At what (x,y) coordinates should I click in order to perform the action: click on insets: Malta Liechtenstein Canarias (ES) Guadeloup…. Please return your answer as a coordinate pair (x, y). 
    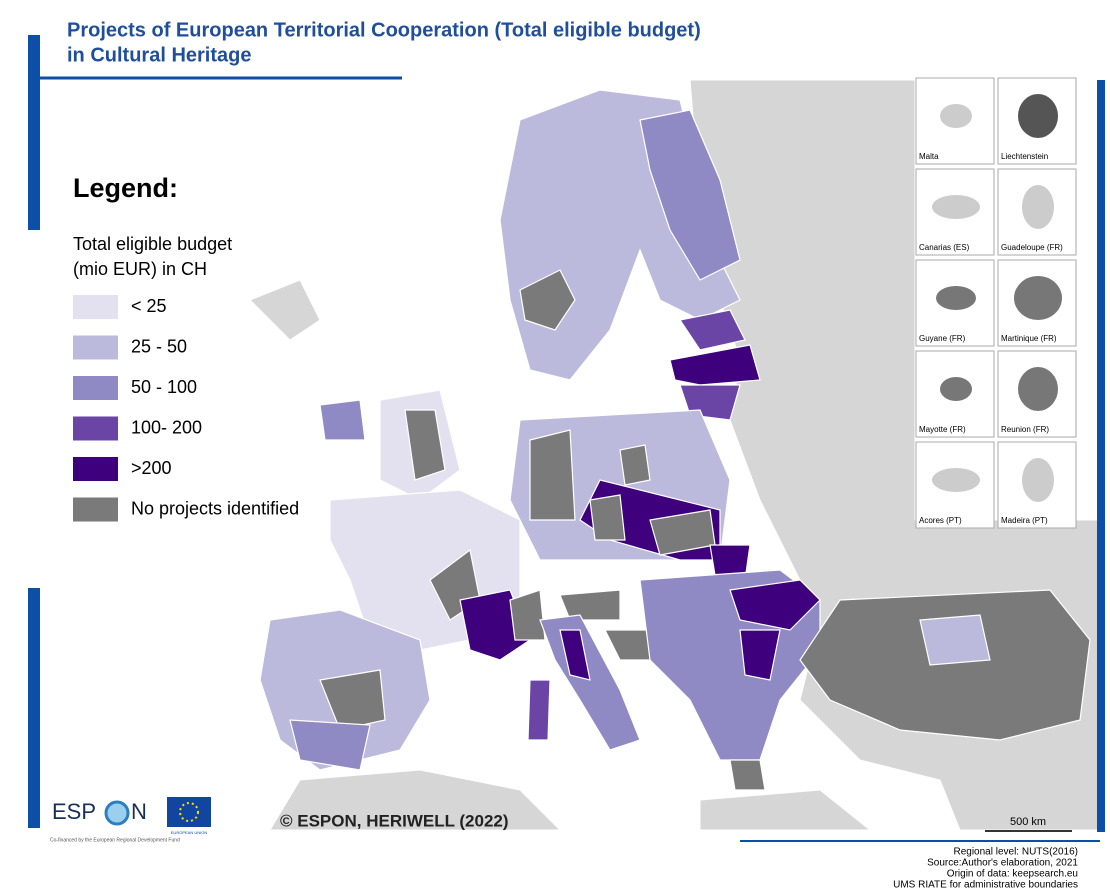
    Looking at the image, I should click on (996, 303).